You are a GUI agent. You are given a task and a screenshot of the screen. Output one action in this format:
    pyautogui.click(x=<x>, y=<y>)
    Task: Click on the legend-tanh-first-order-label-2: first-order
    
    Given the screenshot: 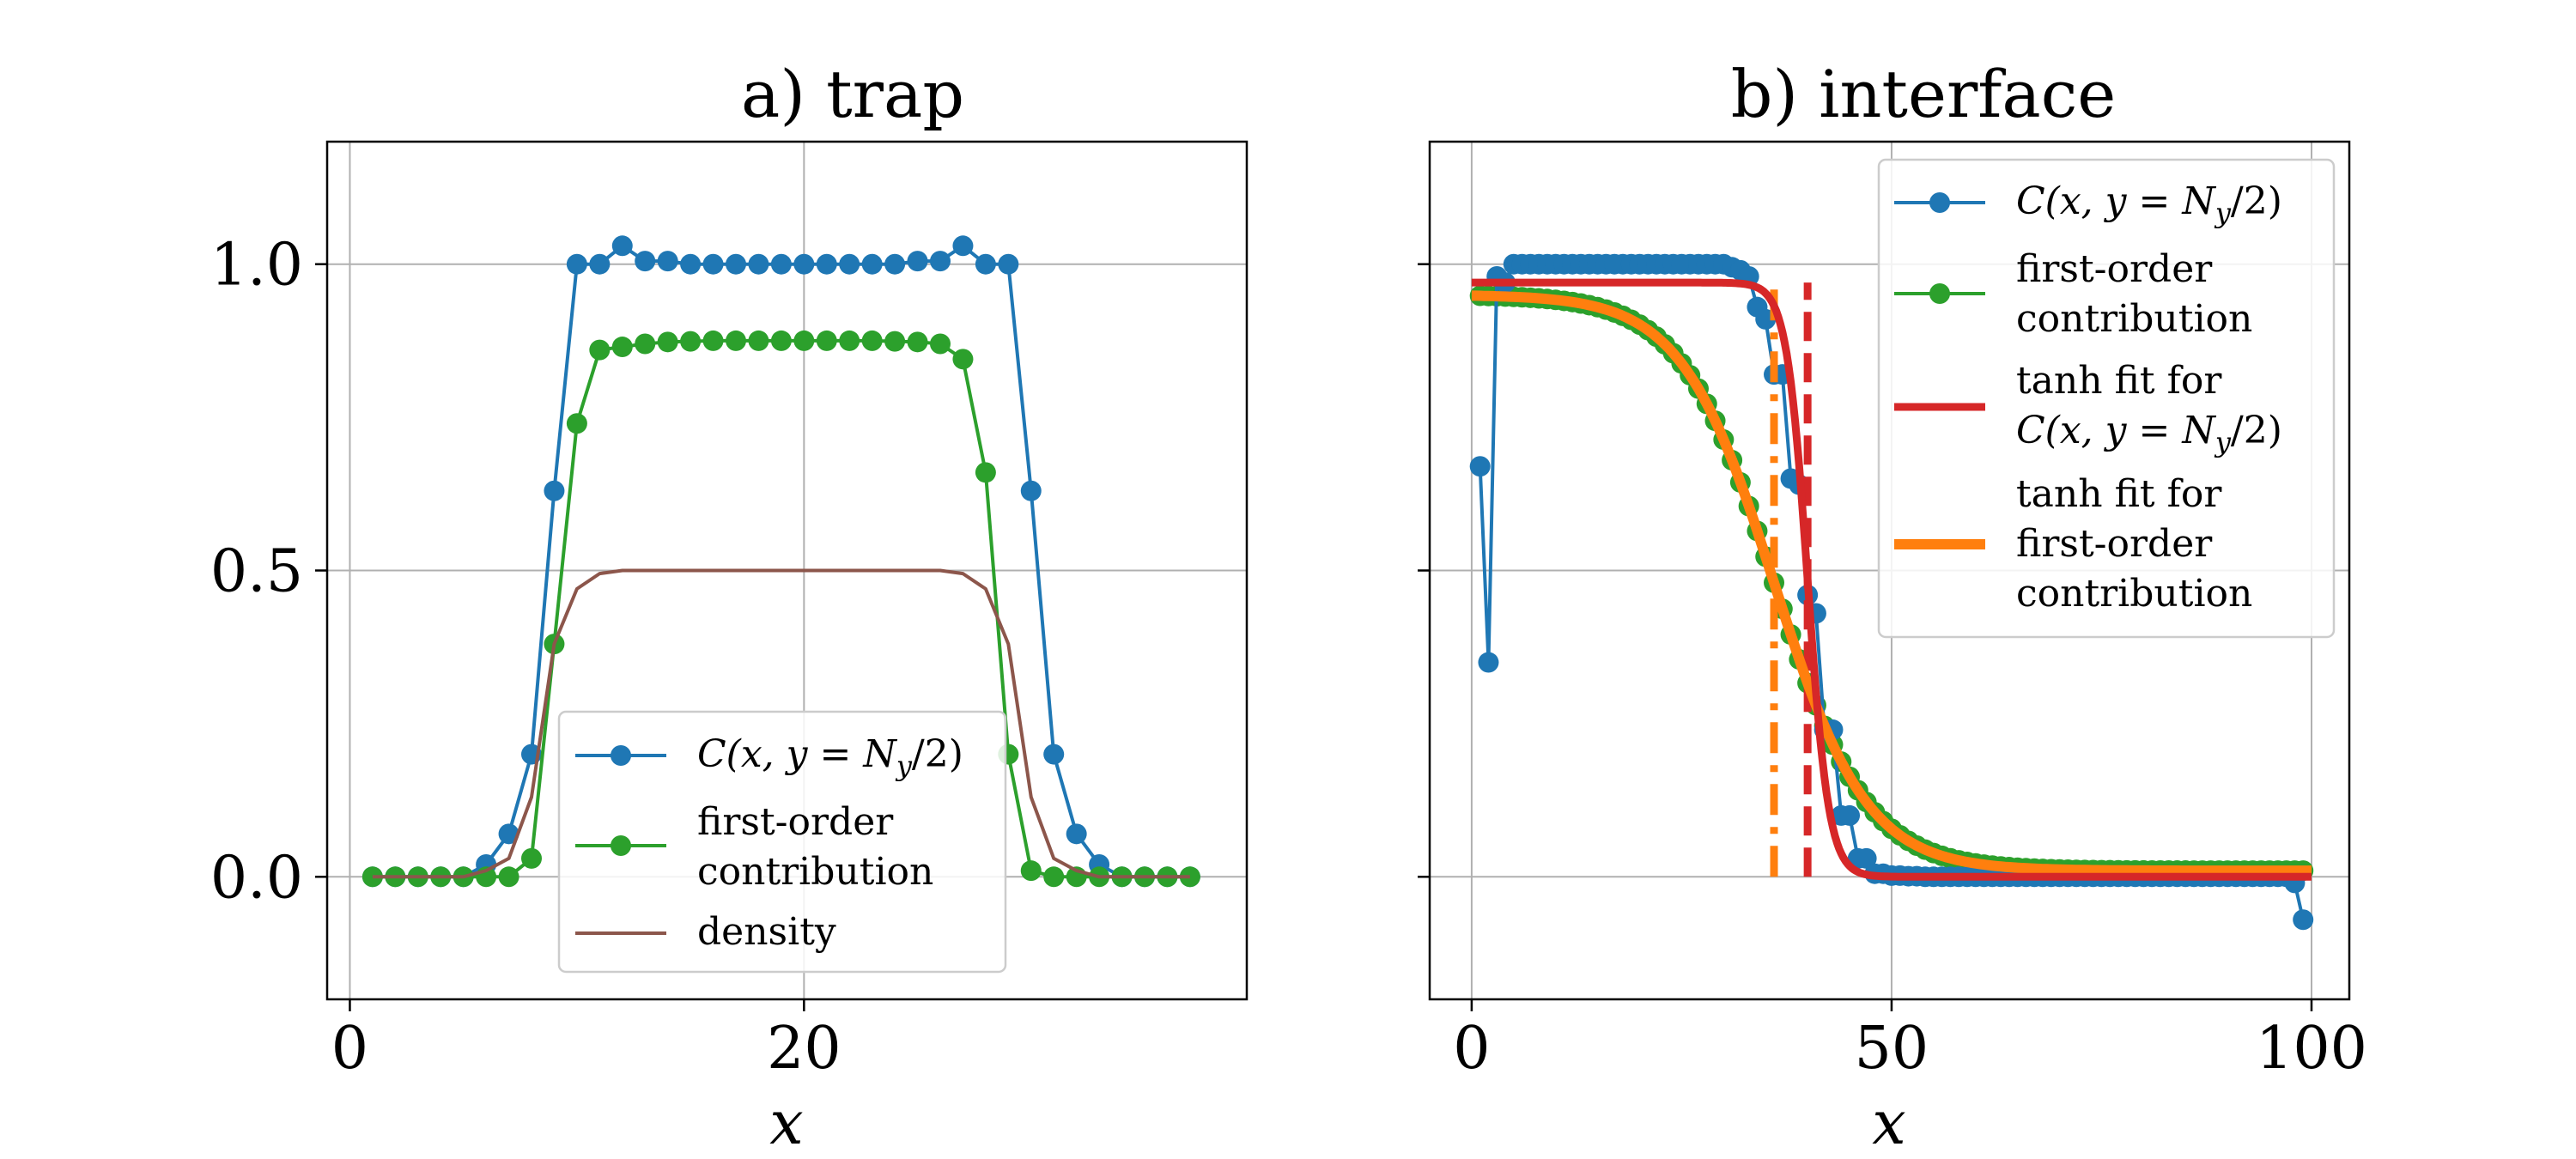 What is the action you would take?
    pyautogui.click(x=2114, y=544)
    